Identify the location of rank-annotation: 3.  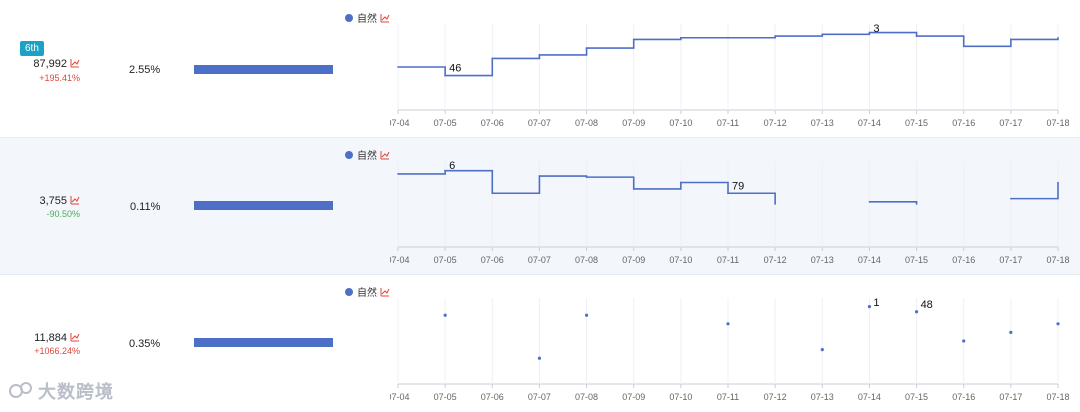
(876, 29).